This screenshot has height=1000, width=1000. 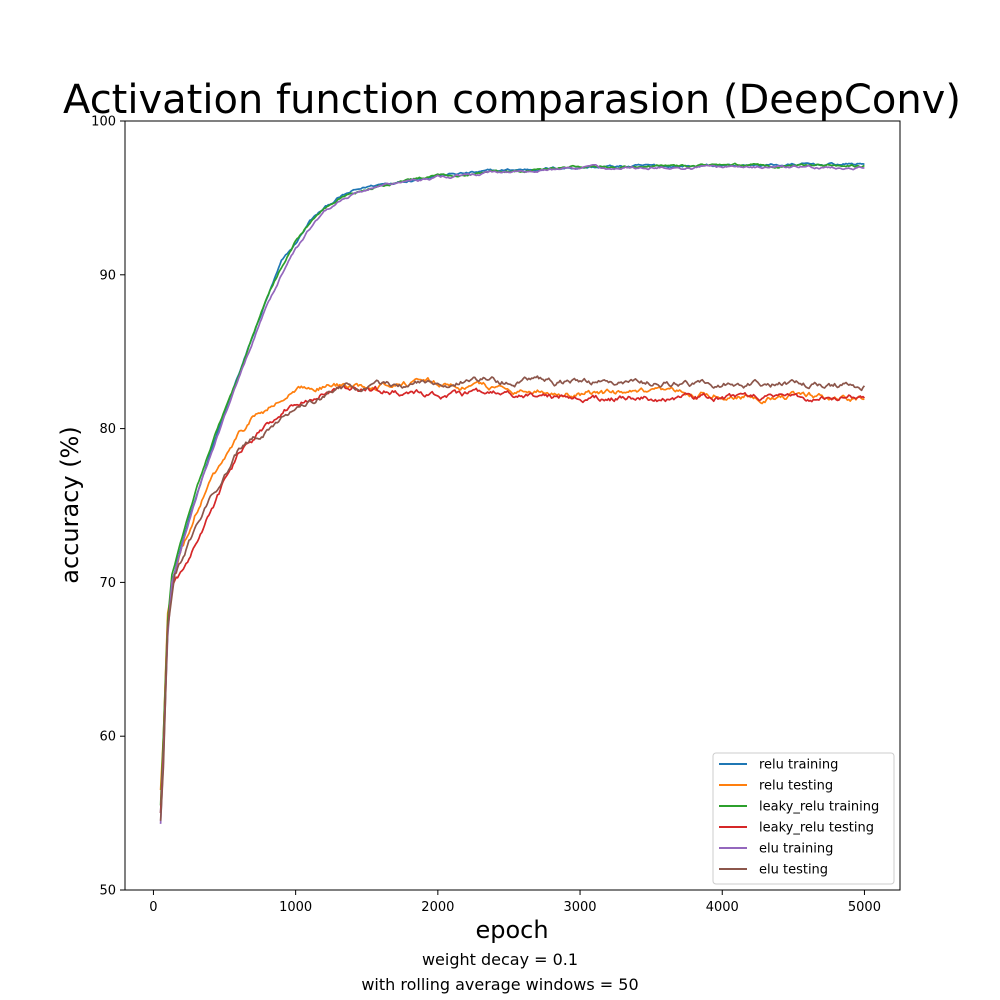 I want to click on legend-label: elu testing, so click(x=793, y=870).